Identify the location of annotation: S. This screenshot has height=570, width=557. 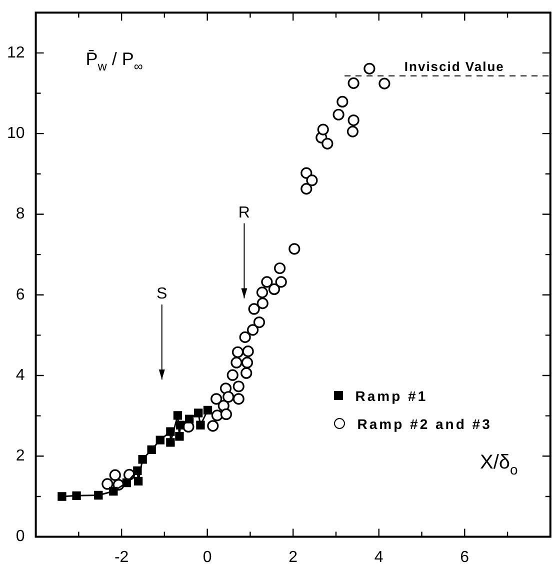
(162, 294).